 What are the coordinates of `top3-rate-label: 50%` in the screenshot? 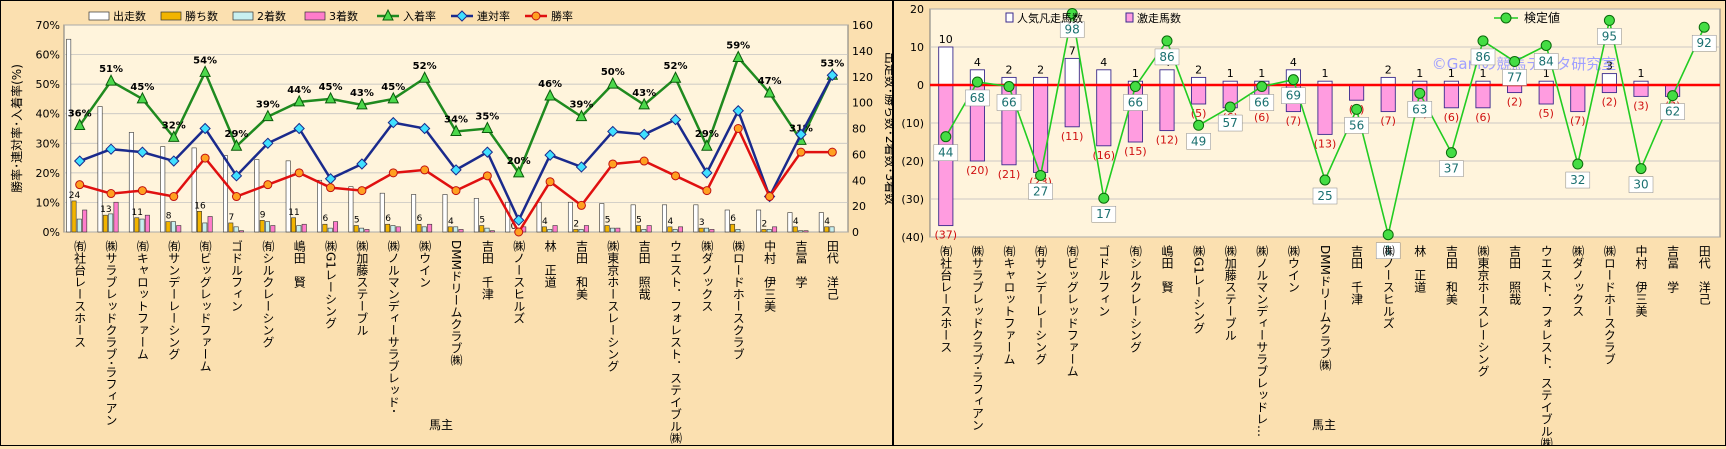 It's located at (613, 72).